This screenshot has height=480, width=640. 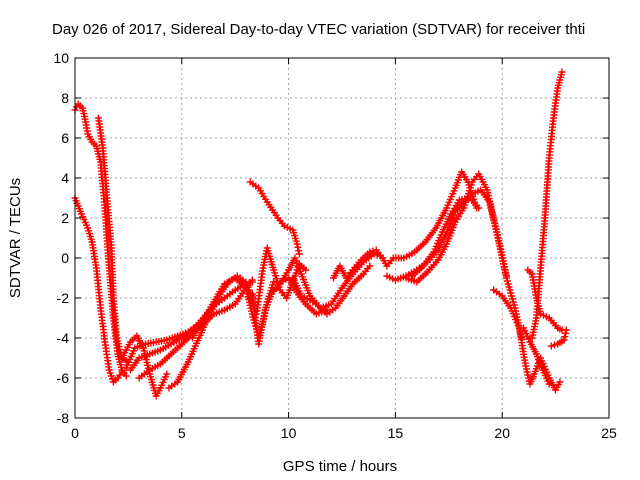 What do you see at coordinates (65, 178) in the screenshot?
I see `y-tick-label: 4` at bounding box center [65, 178].